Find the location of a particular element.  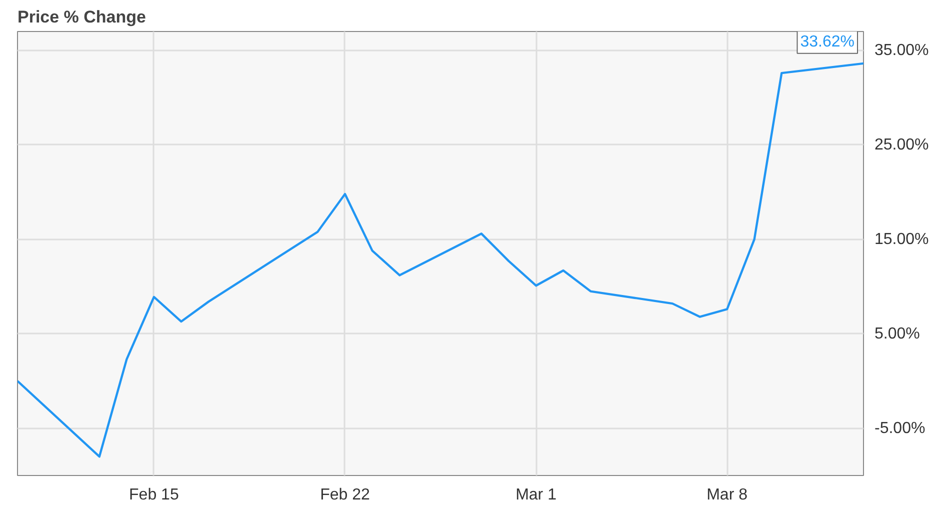

y-tick-label: 25.00% is located at coordinates (901, 145).